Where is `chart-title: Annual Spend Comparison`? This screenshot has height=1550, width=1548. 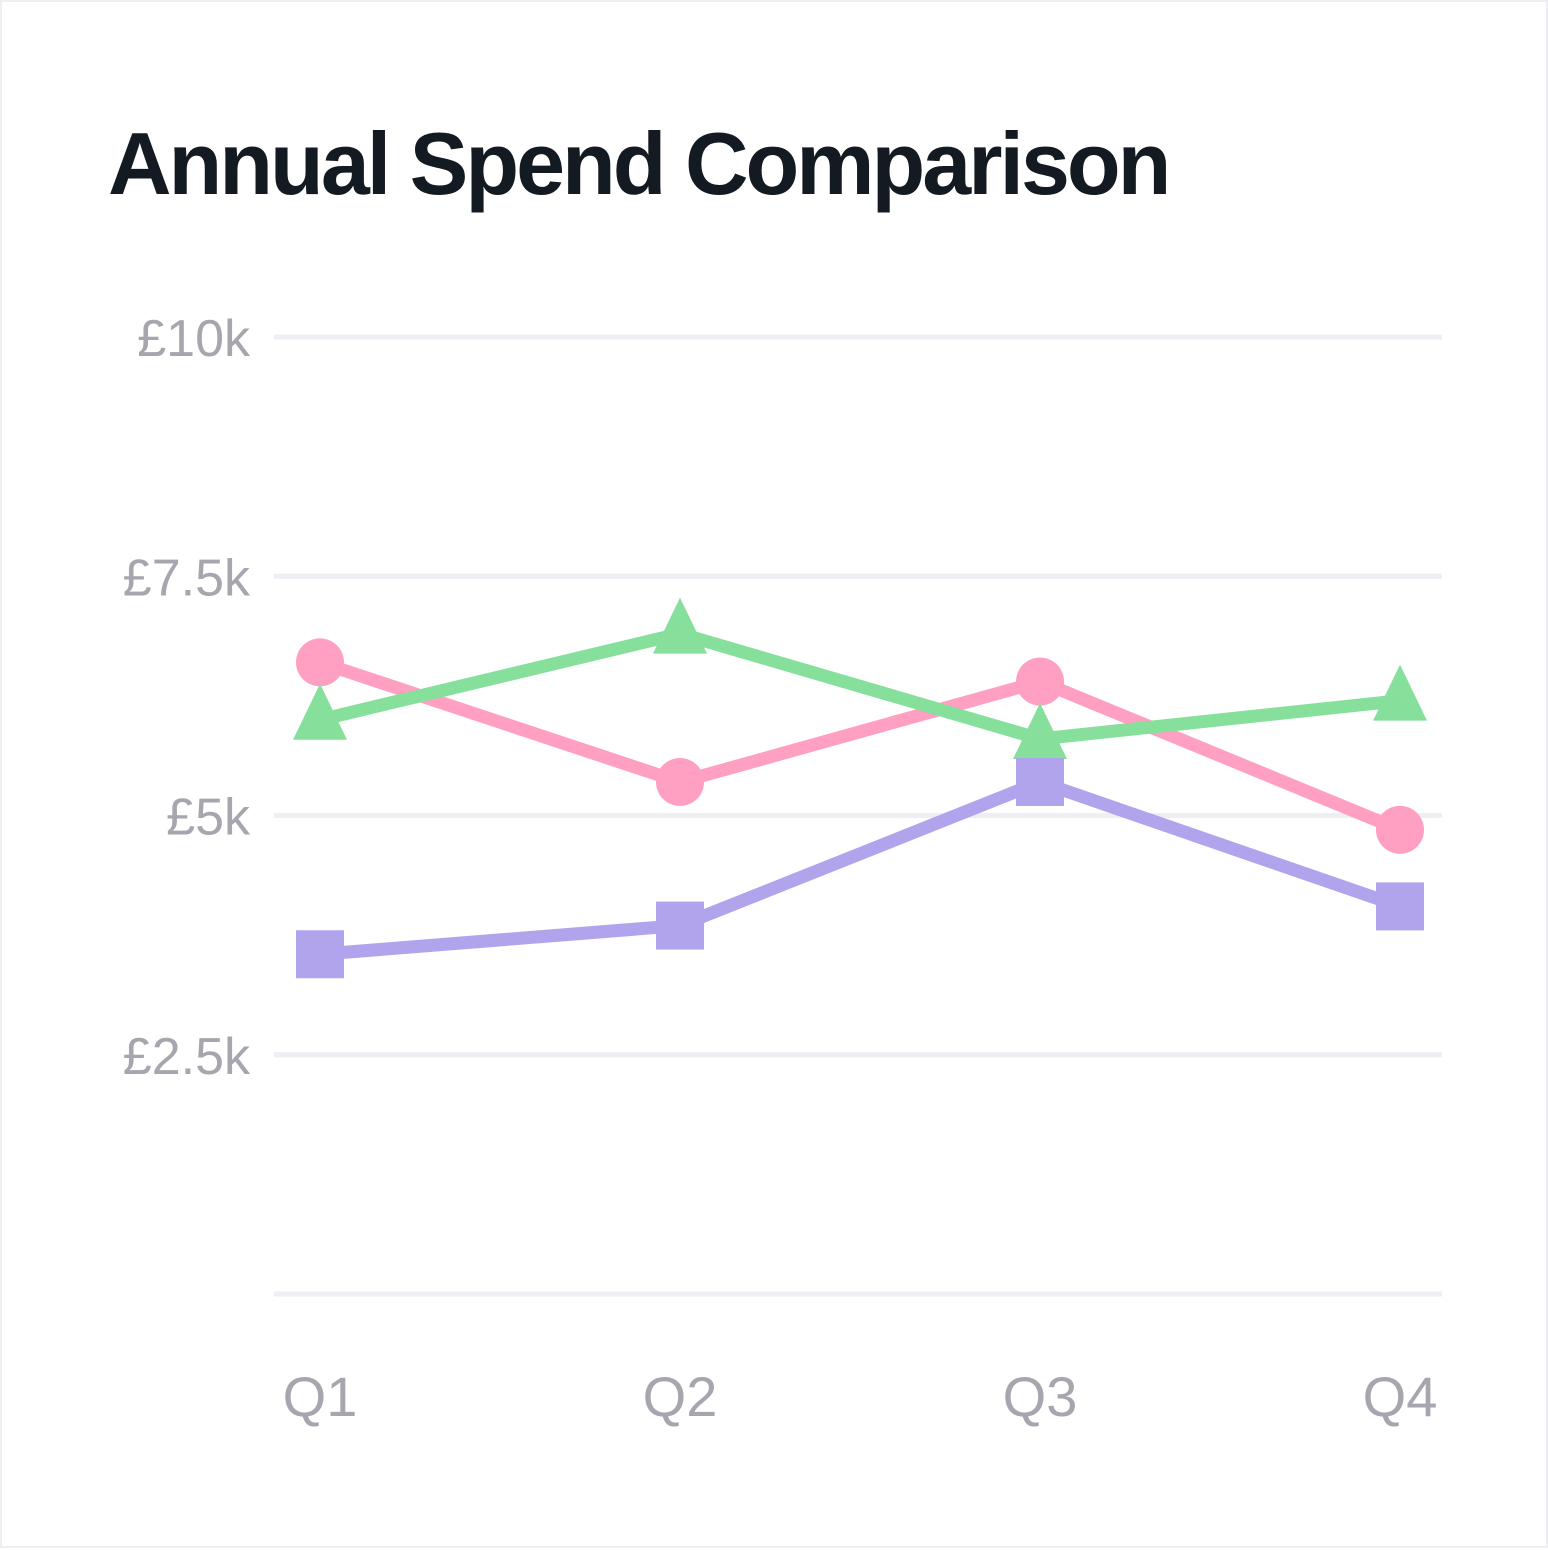 chart-title: Annual Spend Comparison is located at coordinates (639, 163).